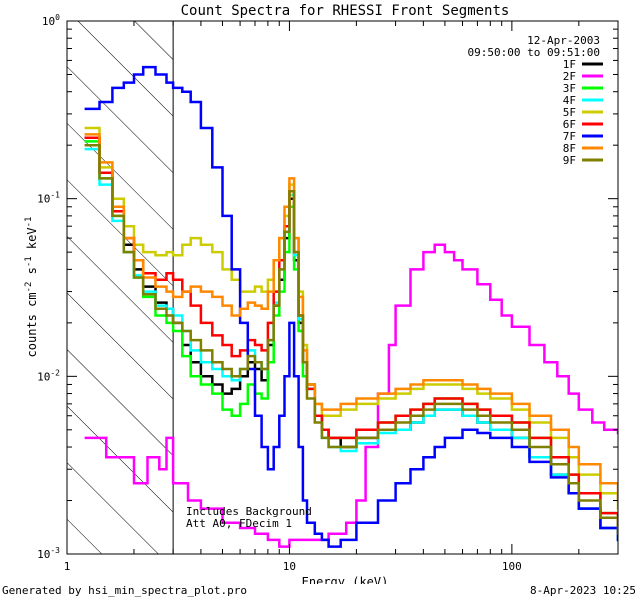 The image size is (640, 600). I want to click on footer-generated-by: Generated by hsi_min_spectra_plot.pro, so click(125, 590).